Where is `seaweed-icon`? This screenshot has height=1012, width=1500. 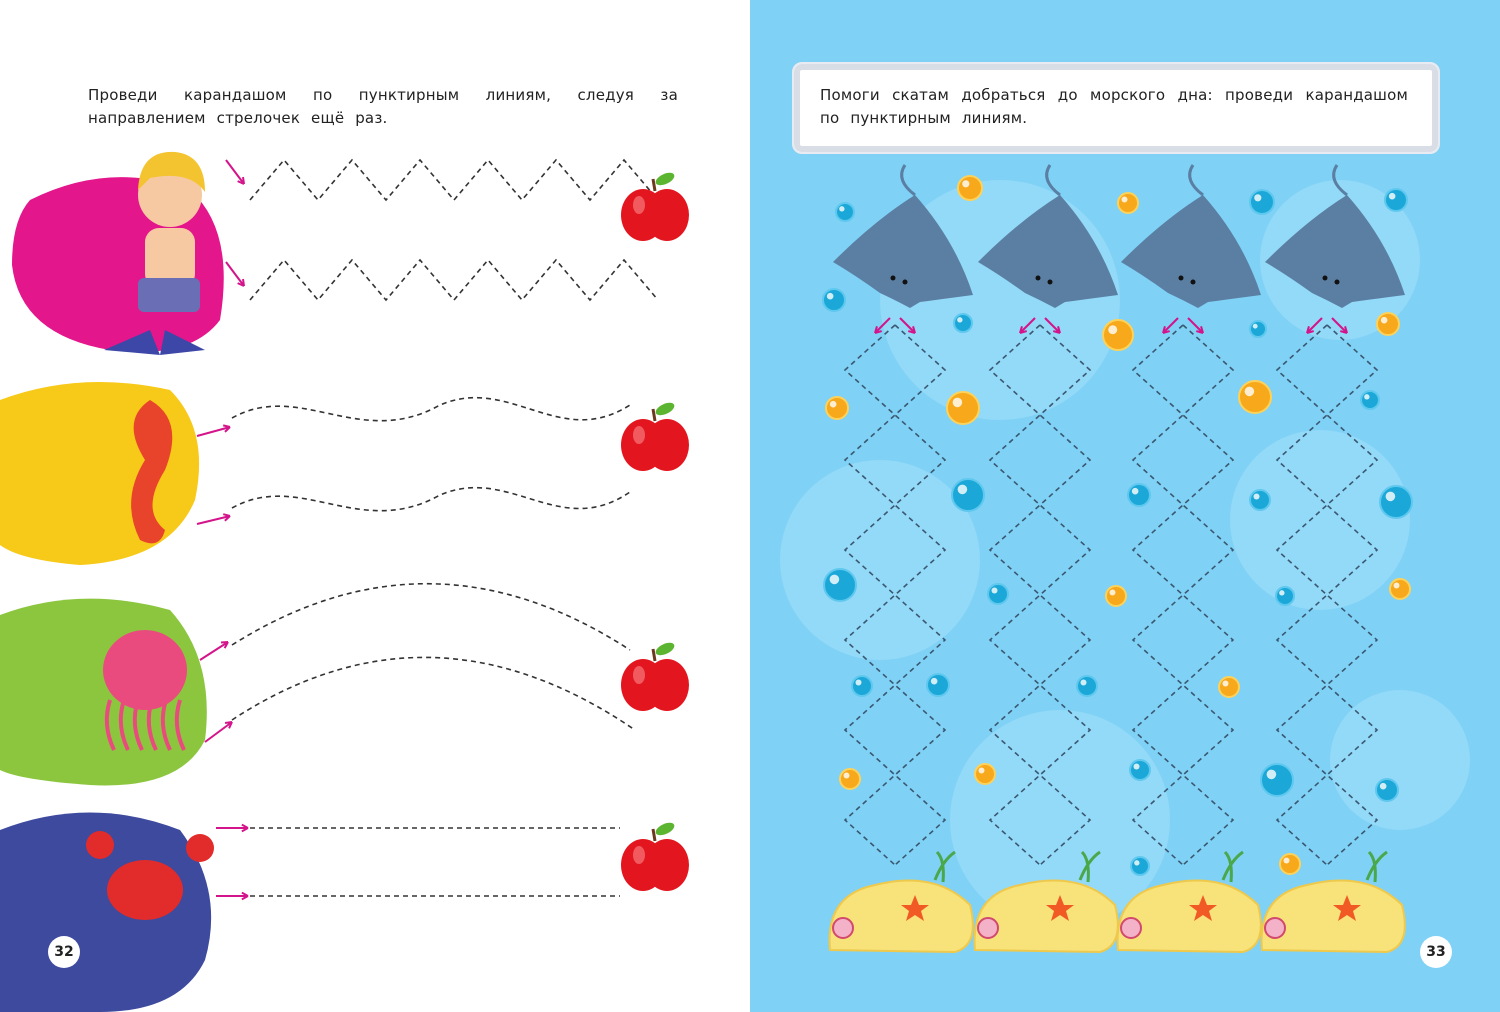
seaweed-icon is located at coordinates (1232, 866).